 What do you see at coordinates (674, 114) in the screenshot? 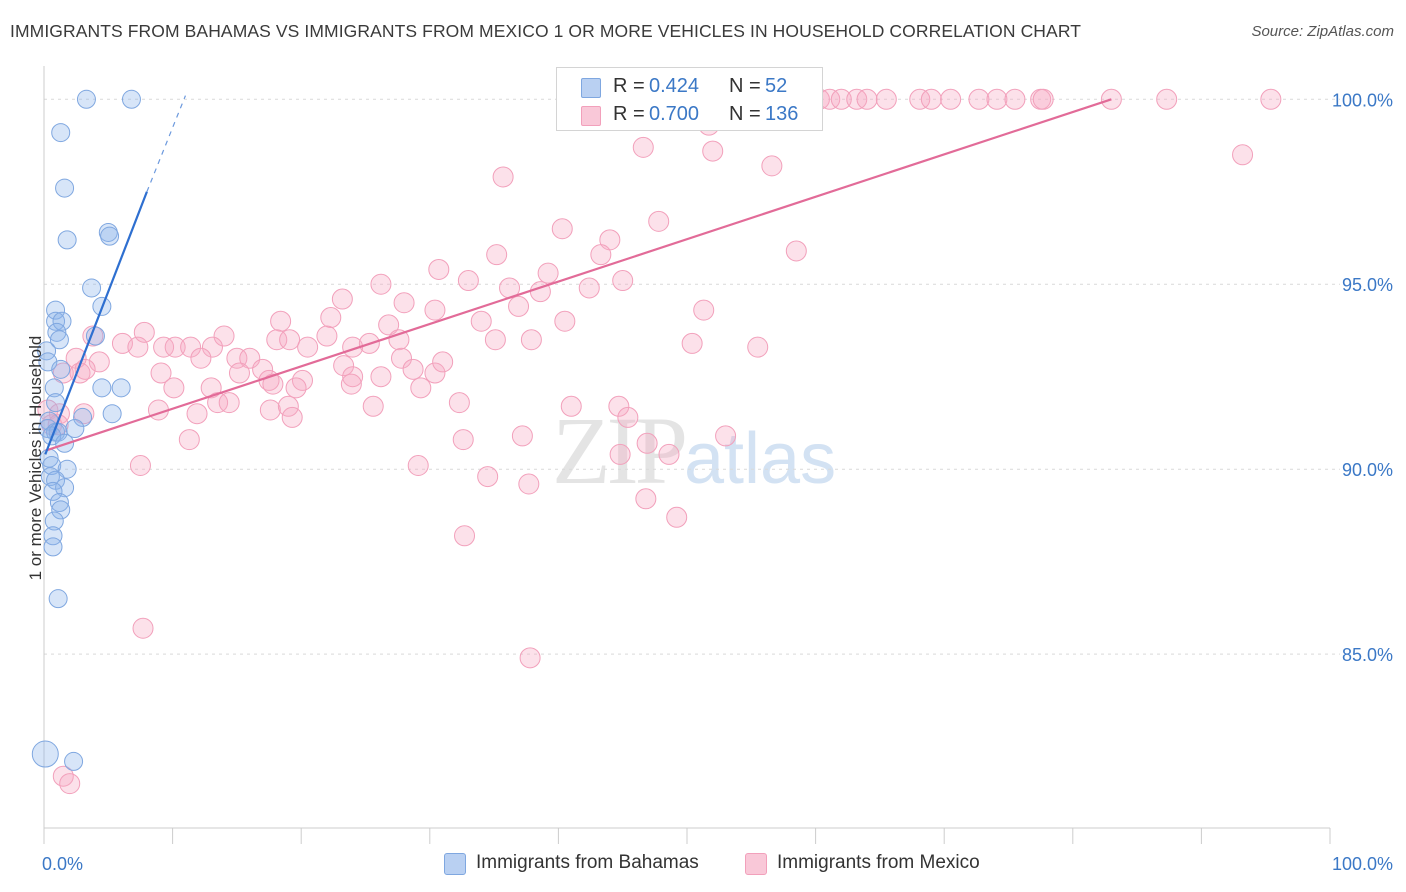
I see `r-value: 0.700` at bounding box center [674, 114].